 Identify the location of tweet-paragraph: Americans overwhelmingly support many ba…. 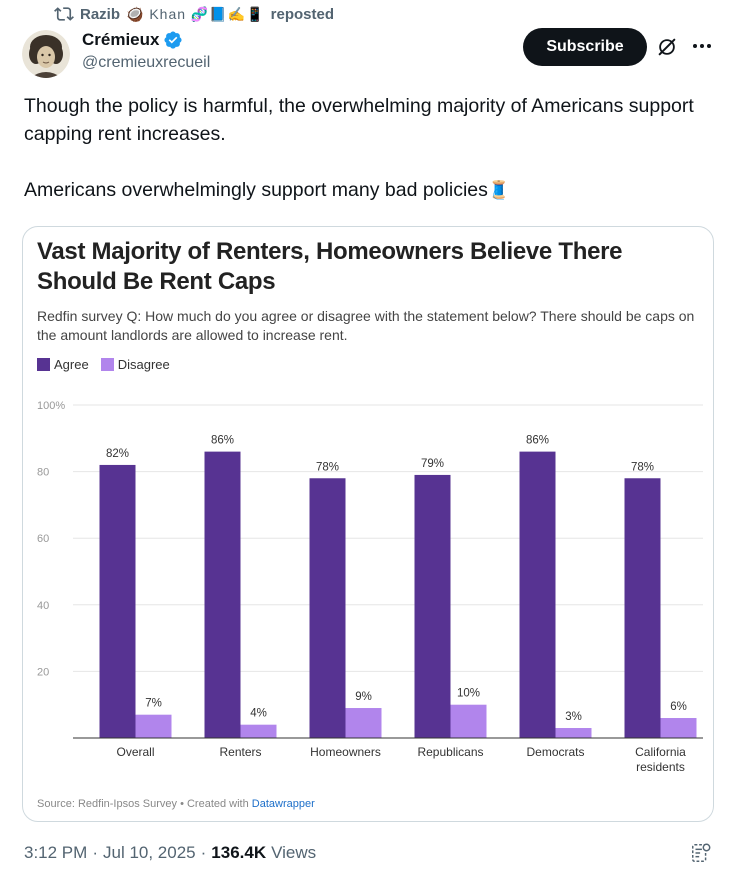
(369, 190).